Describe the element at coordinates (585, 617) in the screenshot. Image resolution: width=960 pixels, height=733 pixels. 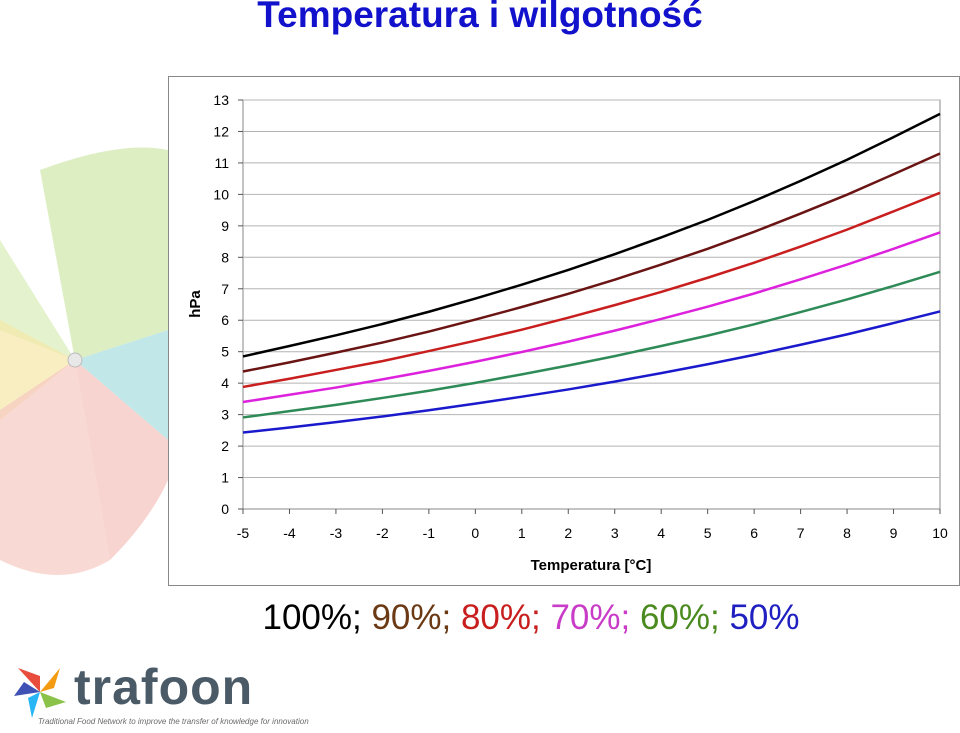
I see `legend-entry: 70%;` at that location.